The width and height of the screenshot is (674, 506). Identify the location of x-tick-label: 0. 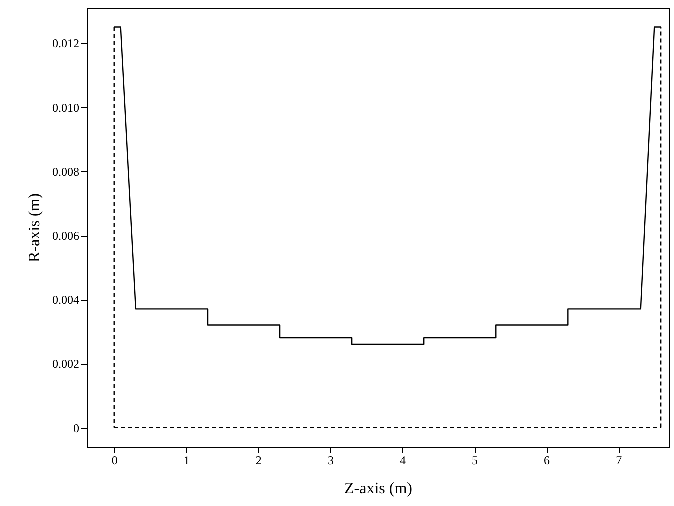
(115, 461).